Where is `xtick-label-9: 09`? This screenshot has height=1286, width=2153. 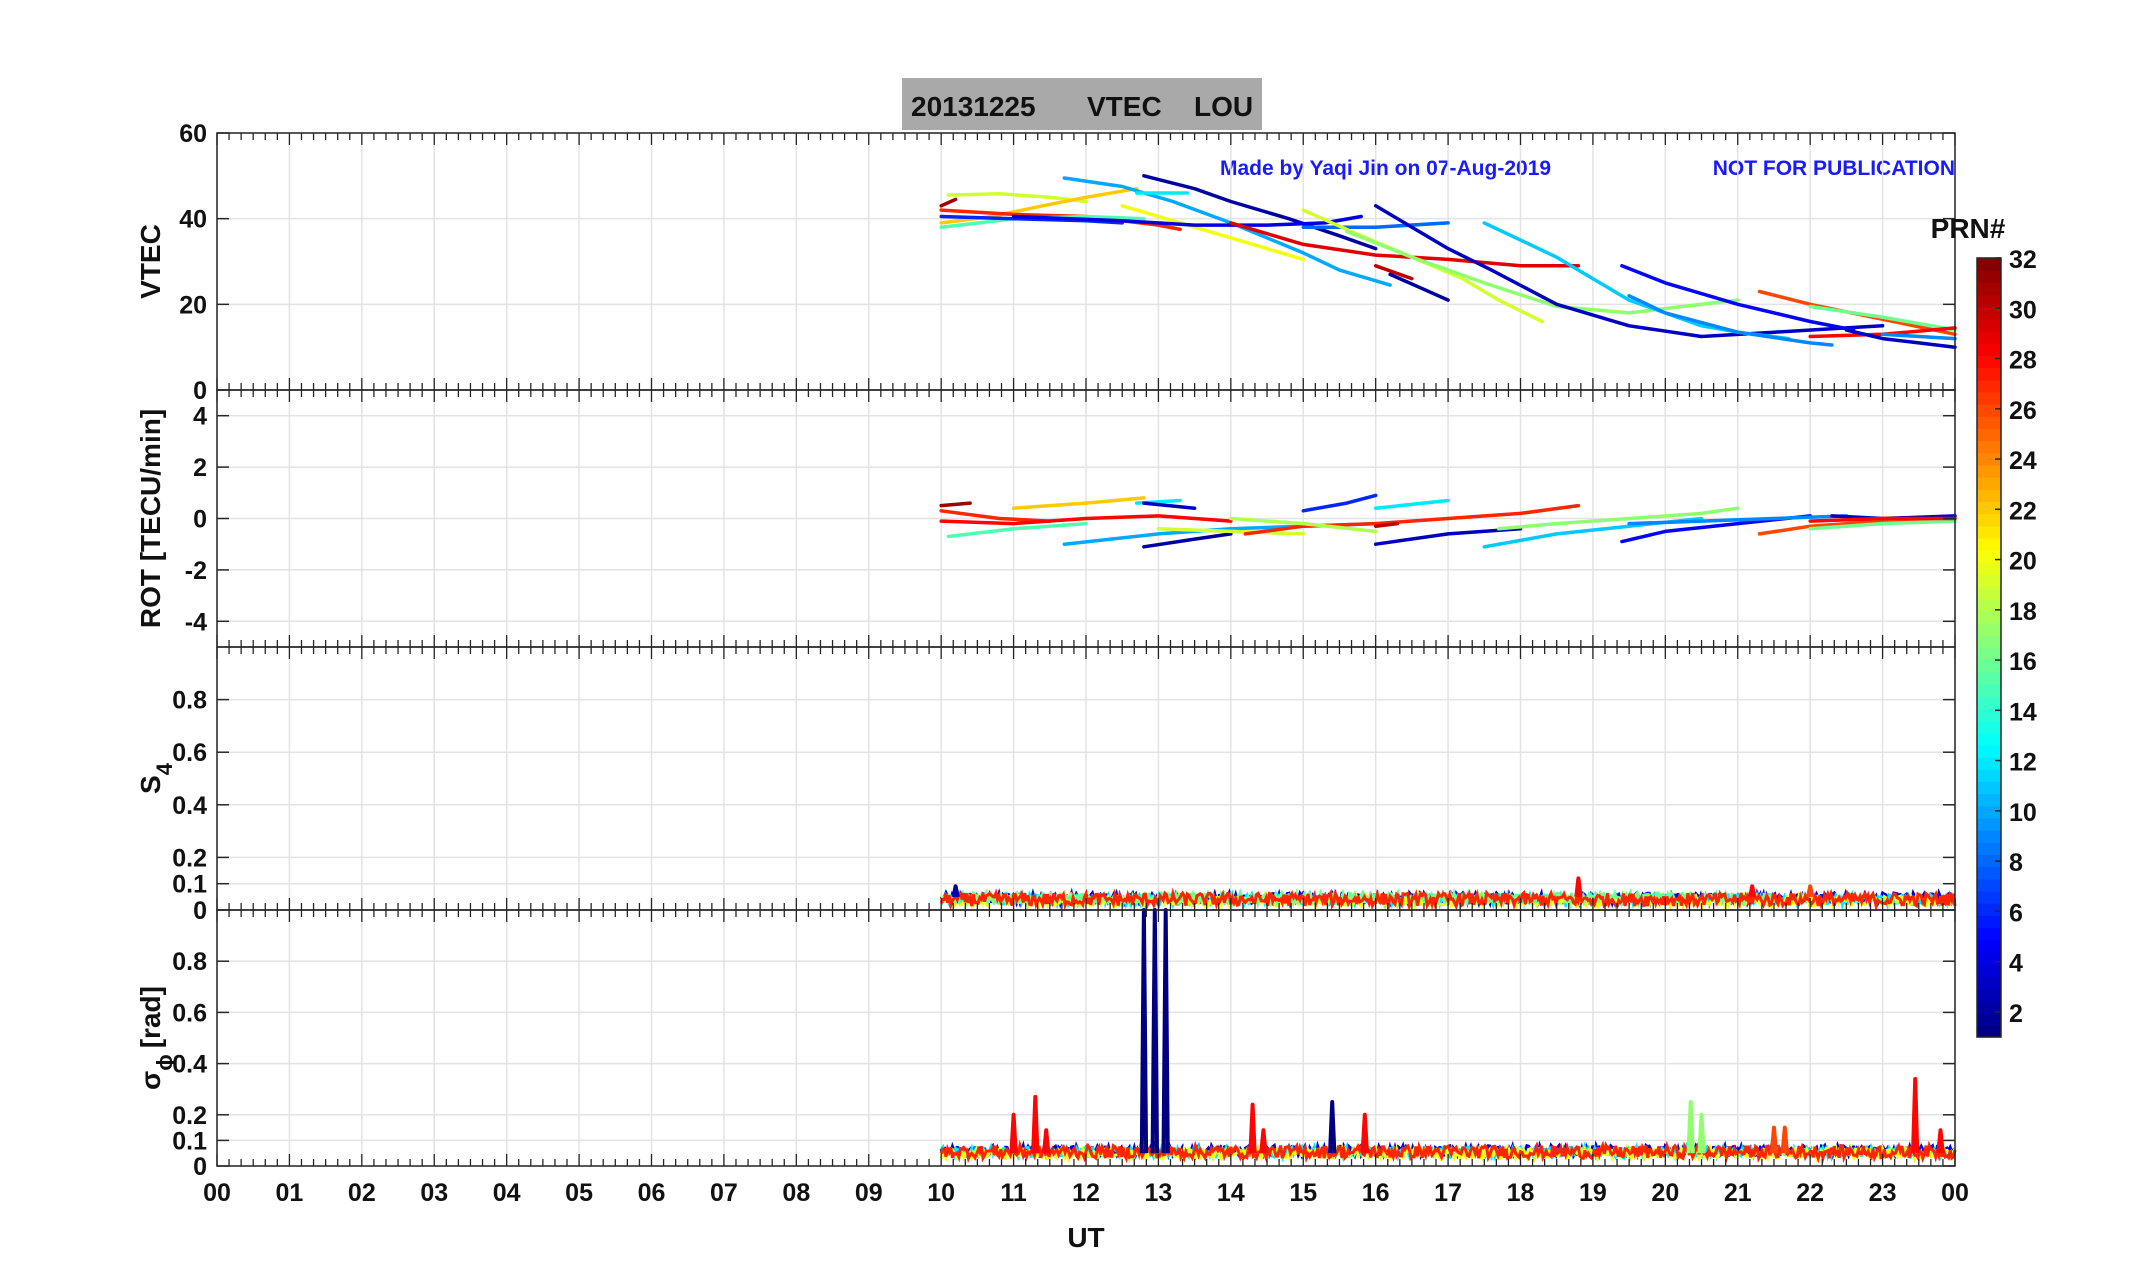 xtick-label-9: 09 is located at coordinates (869, 1193).